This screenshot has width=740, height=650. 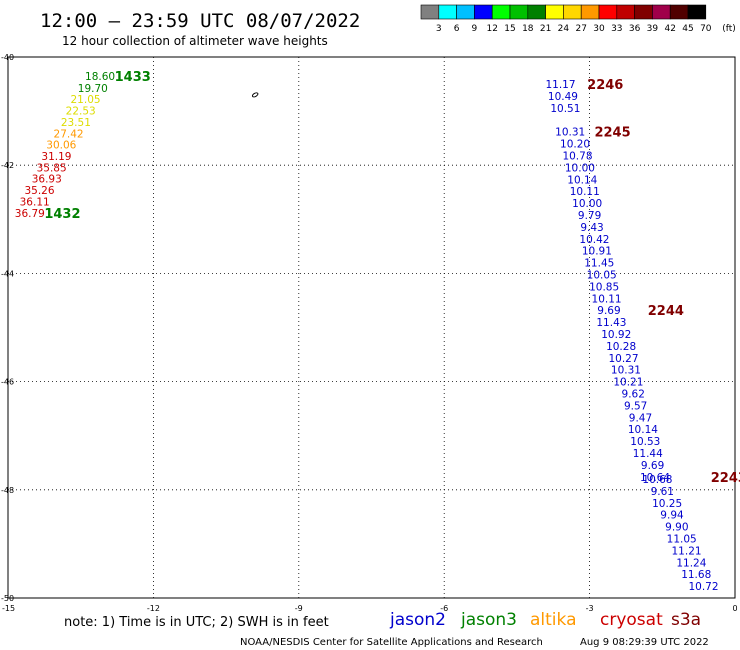 I want to click on swh-value-label: 36.79, so click(x=30, y=214).